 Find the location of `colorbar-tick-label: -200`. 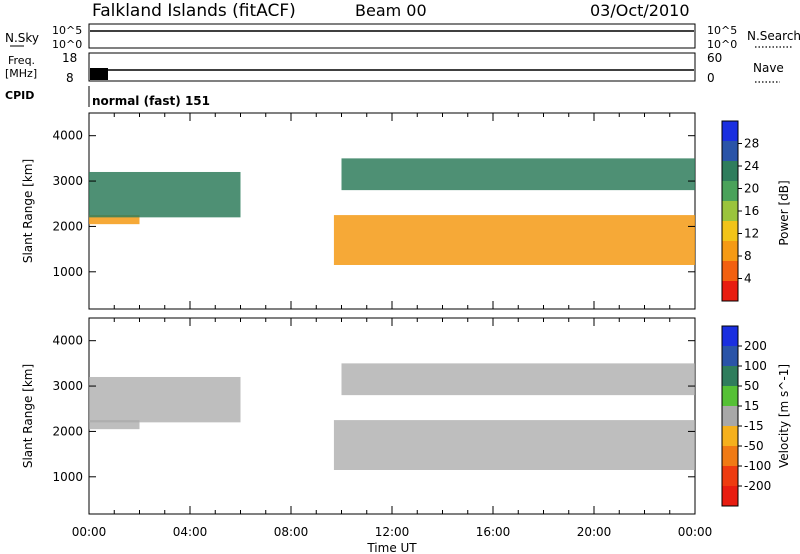

colorbar-tick-label: -200 is located at coordinates (757, 486).